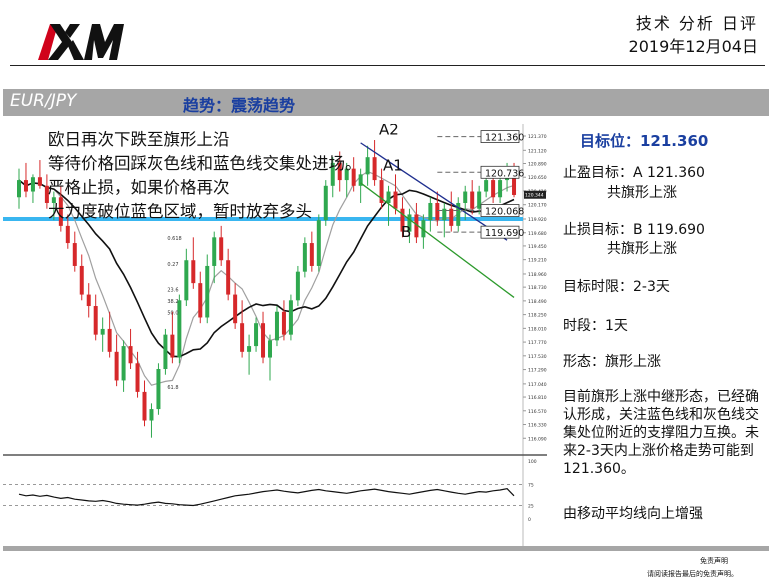 The width and height of the screenshot is (775, 586). What do you see at coordinates (537, 220) in the screenshot?
I see `y-tick-label: 119.920` at bounding box center [537, 220].